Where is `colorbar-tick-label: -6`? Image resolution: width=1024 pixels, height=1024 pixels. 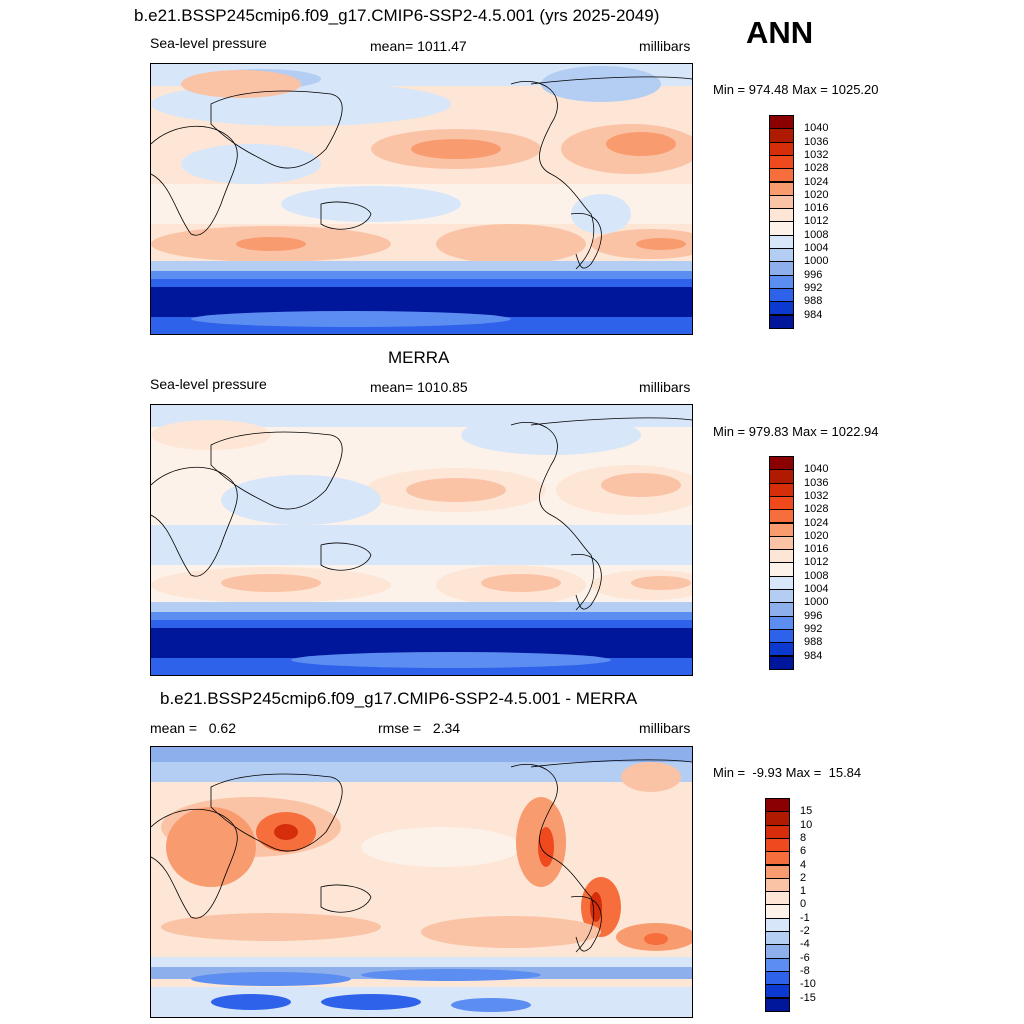 colorbar-tick-label: -6 is located at coordinates (805, 957).